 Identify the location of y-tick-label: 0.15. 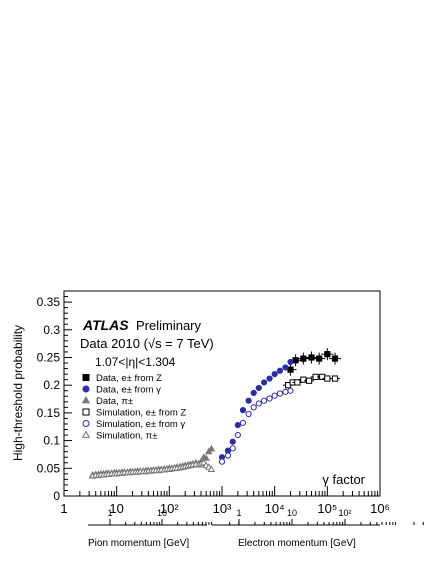
(49, 413).